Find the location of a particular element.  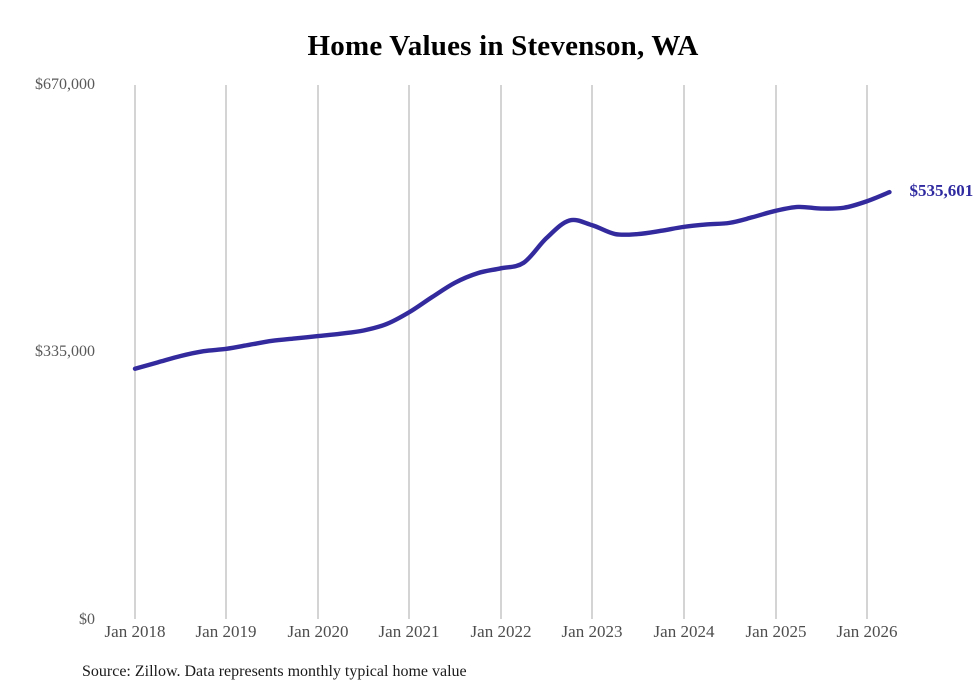

x-tick-label-jan-2025: Jan 2025 is located at coordinates (776, 631).